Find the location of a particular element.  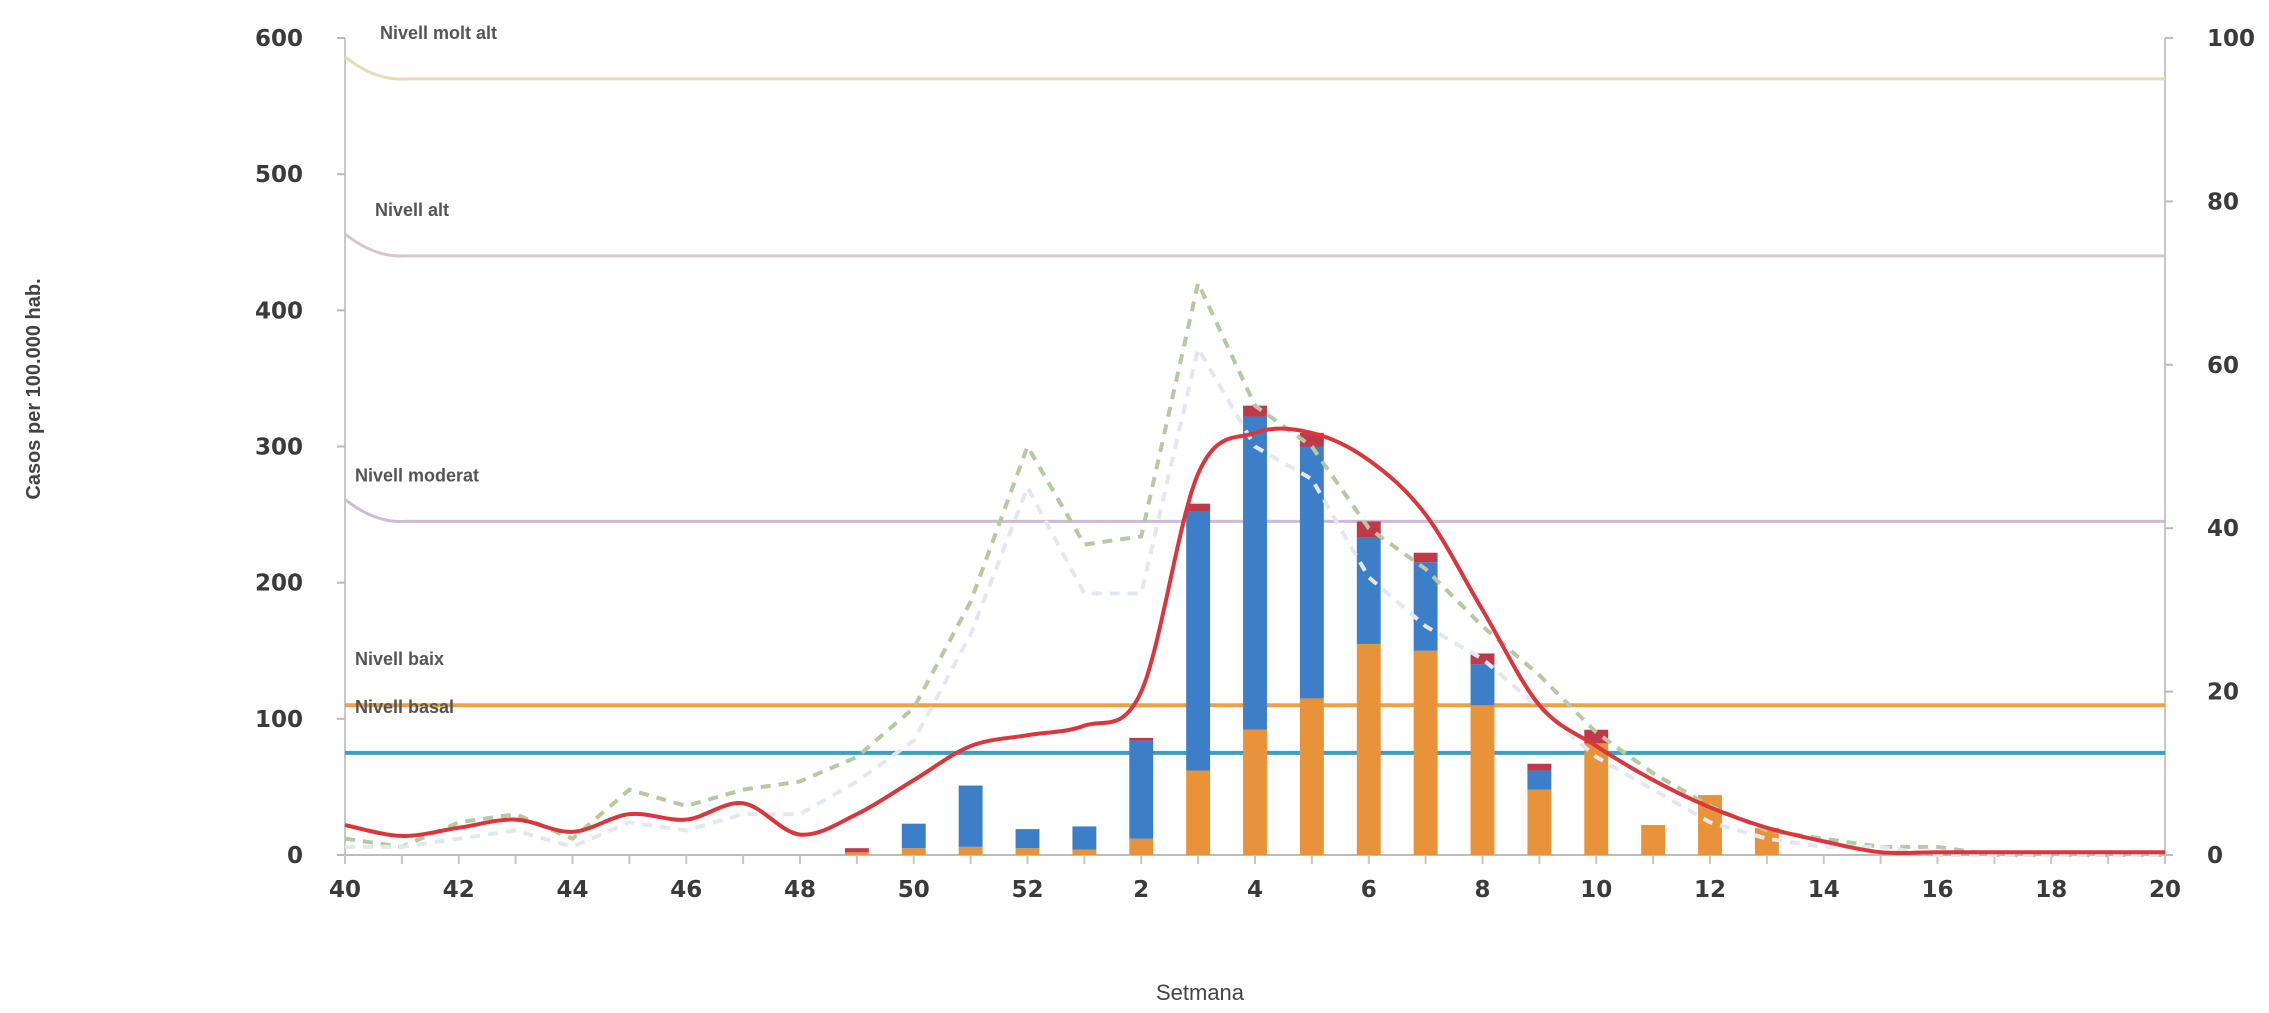

x-tick-label: 42 is located at coordinates (459, 890).